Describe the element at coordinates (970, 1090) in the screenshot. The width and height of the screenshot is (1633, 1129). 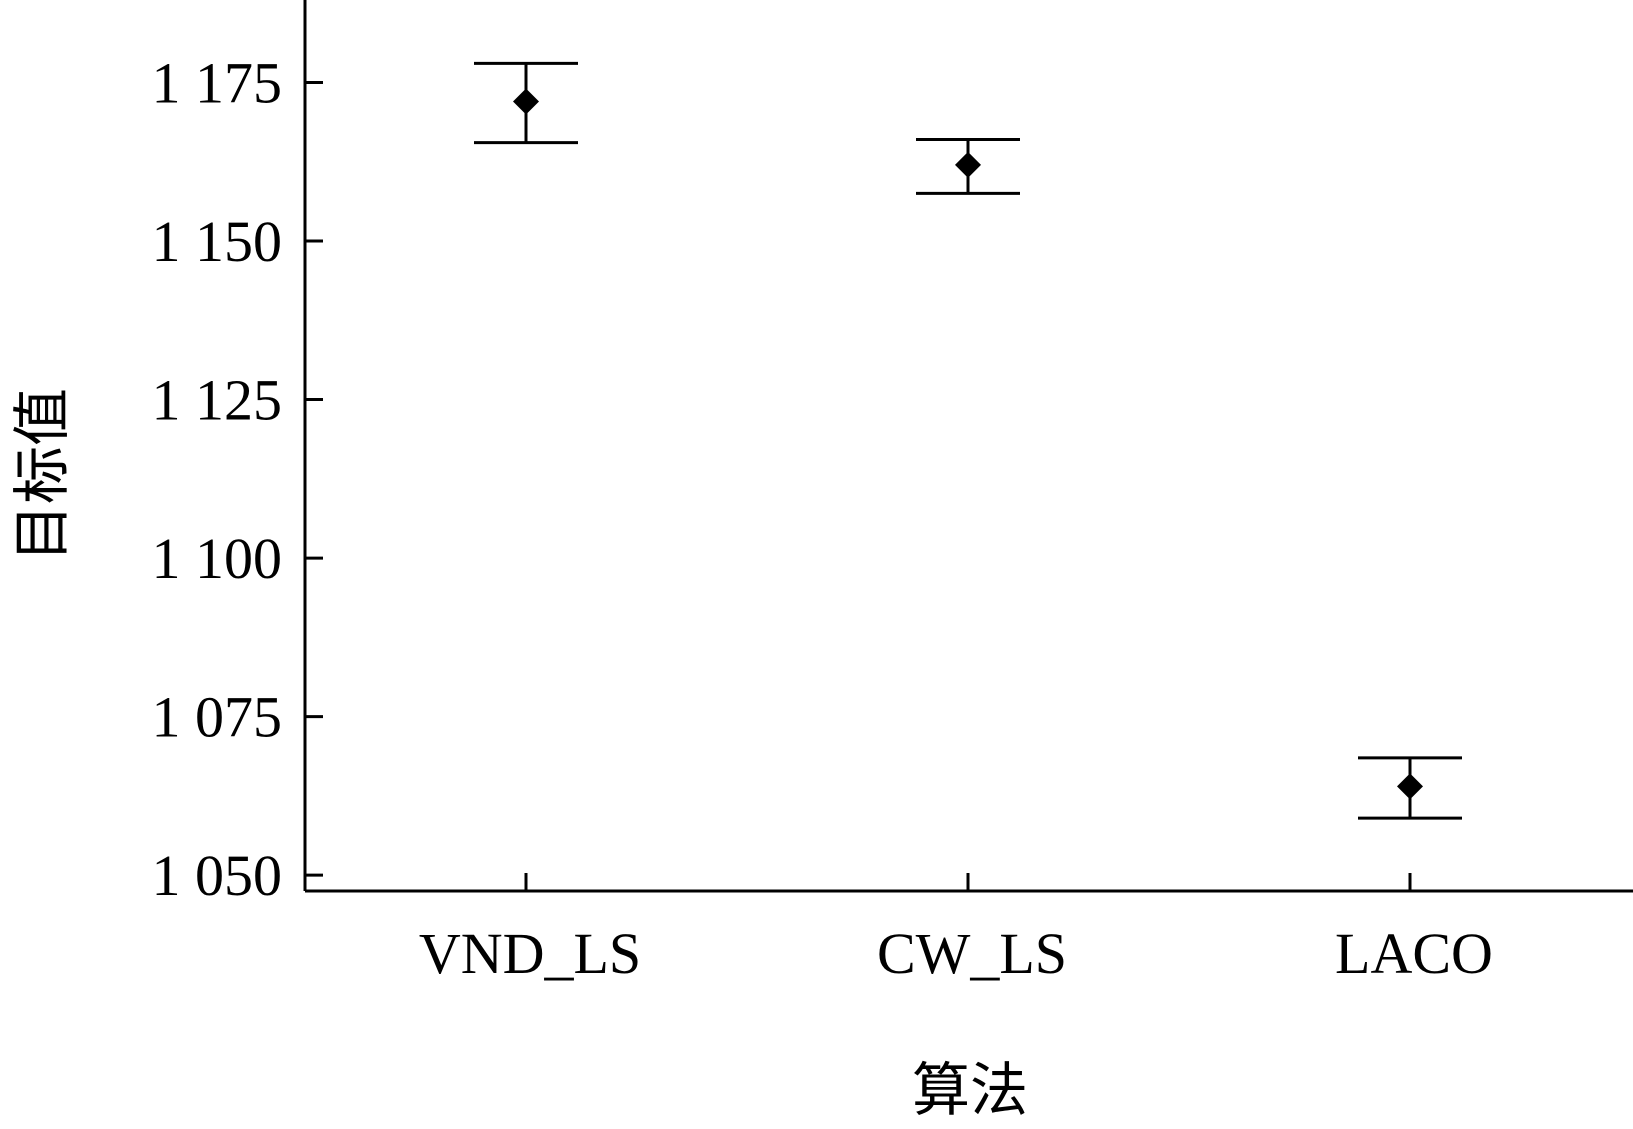
I see `x-axis-title: 算法` at that location.